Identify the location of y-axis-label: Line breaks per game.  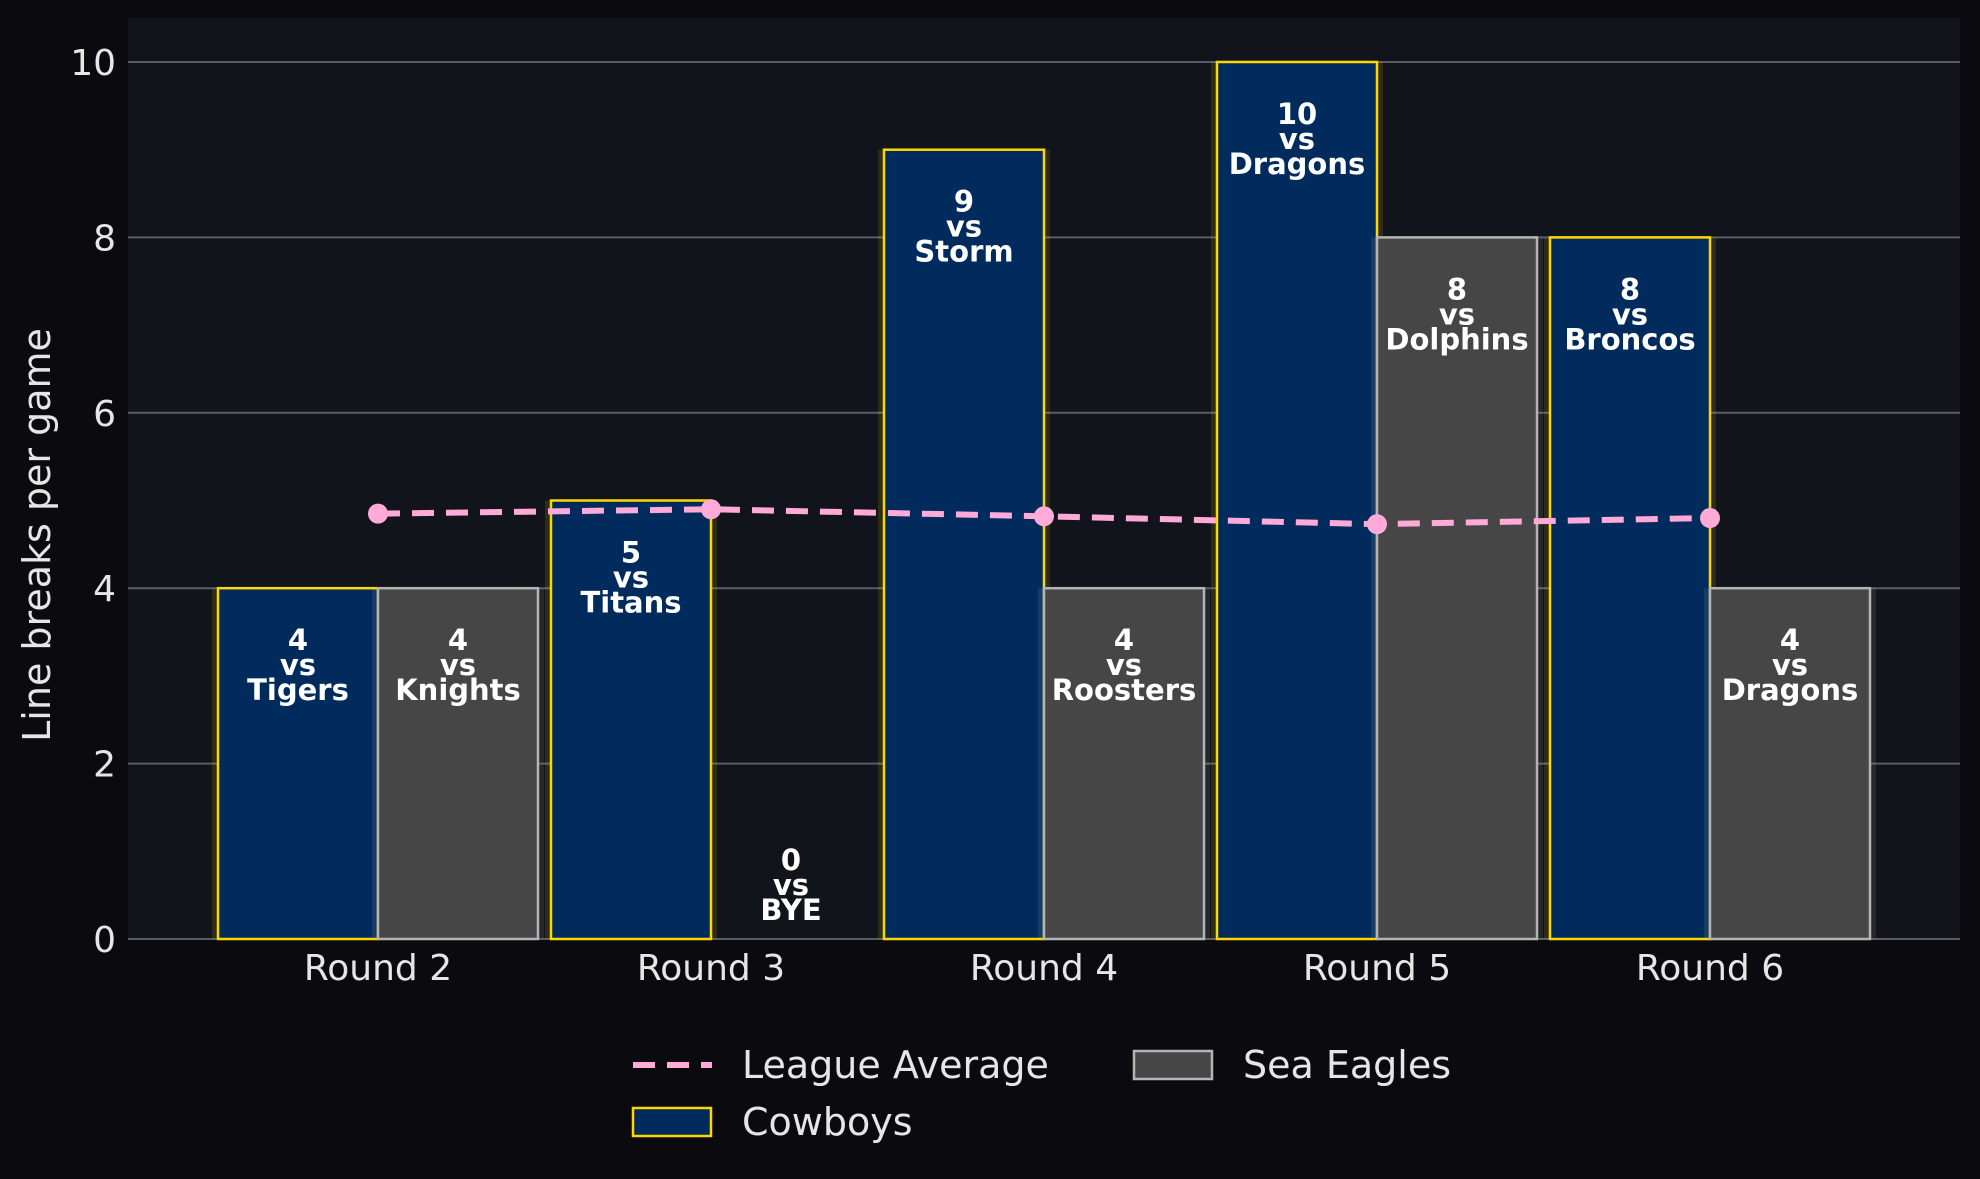
(37, 535).